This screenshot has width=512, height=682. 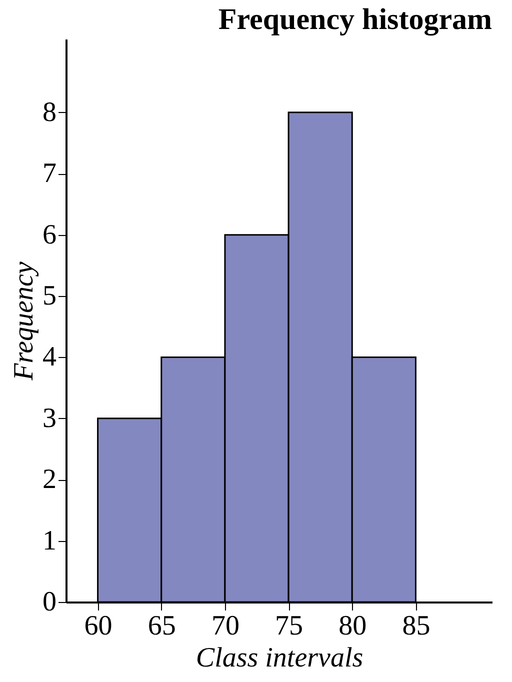 What do you see at coordinates (98, 626) in the screenshot?
I see `x-tick-label: 60` at bounding box center [98, 626].